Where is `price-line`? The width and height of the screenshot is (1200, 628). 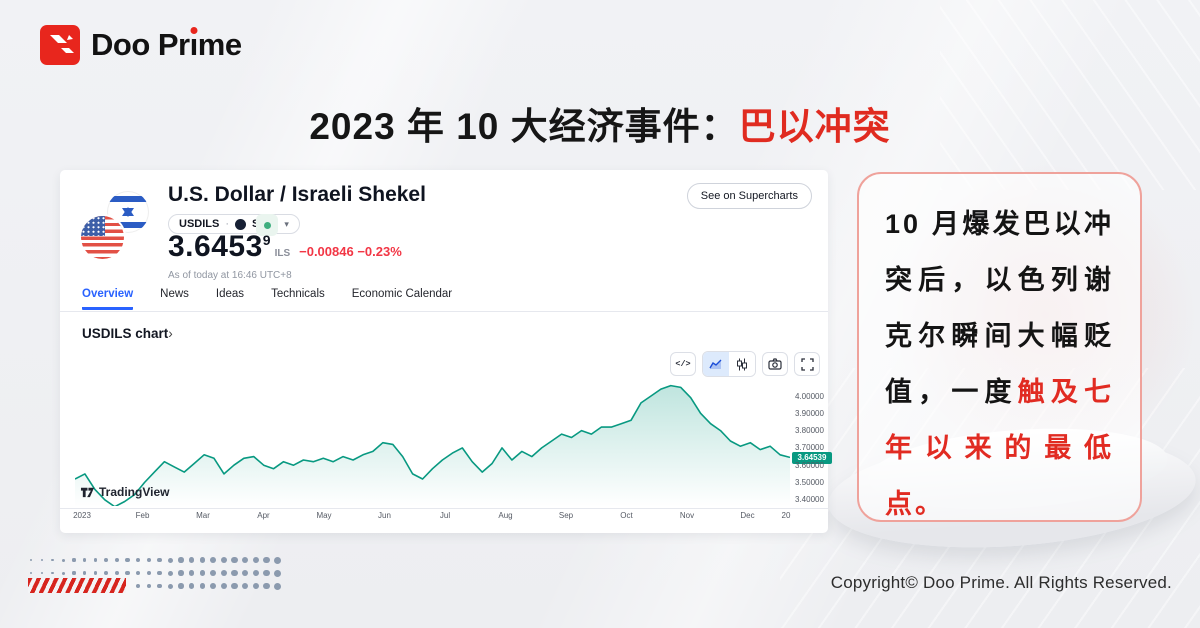 price-line is located at coordinates (432, 446).